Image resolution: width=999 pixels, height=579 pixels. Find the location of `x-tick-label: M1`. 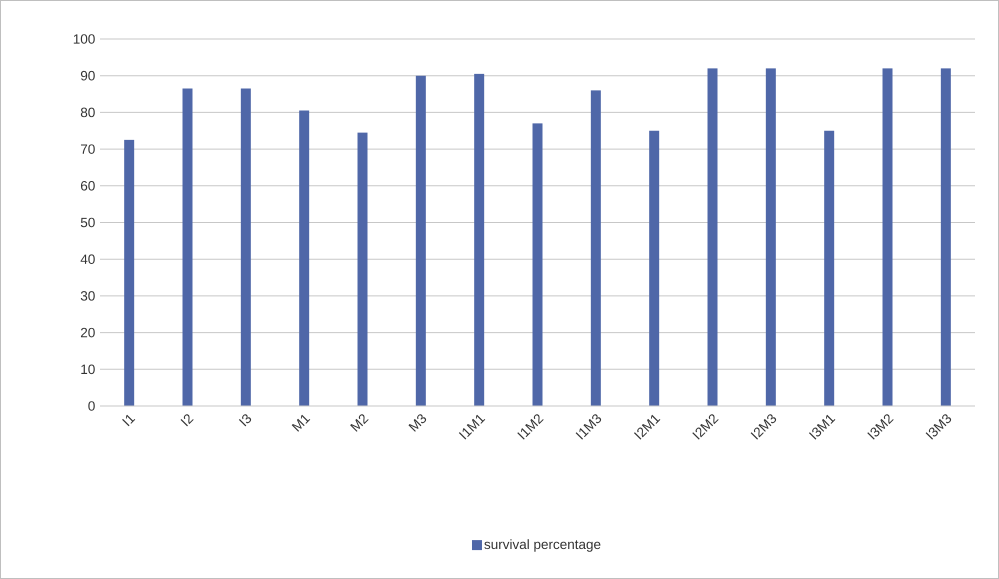

x-tick-label: M1 is located at coordinates (301, 423).